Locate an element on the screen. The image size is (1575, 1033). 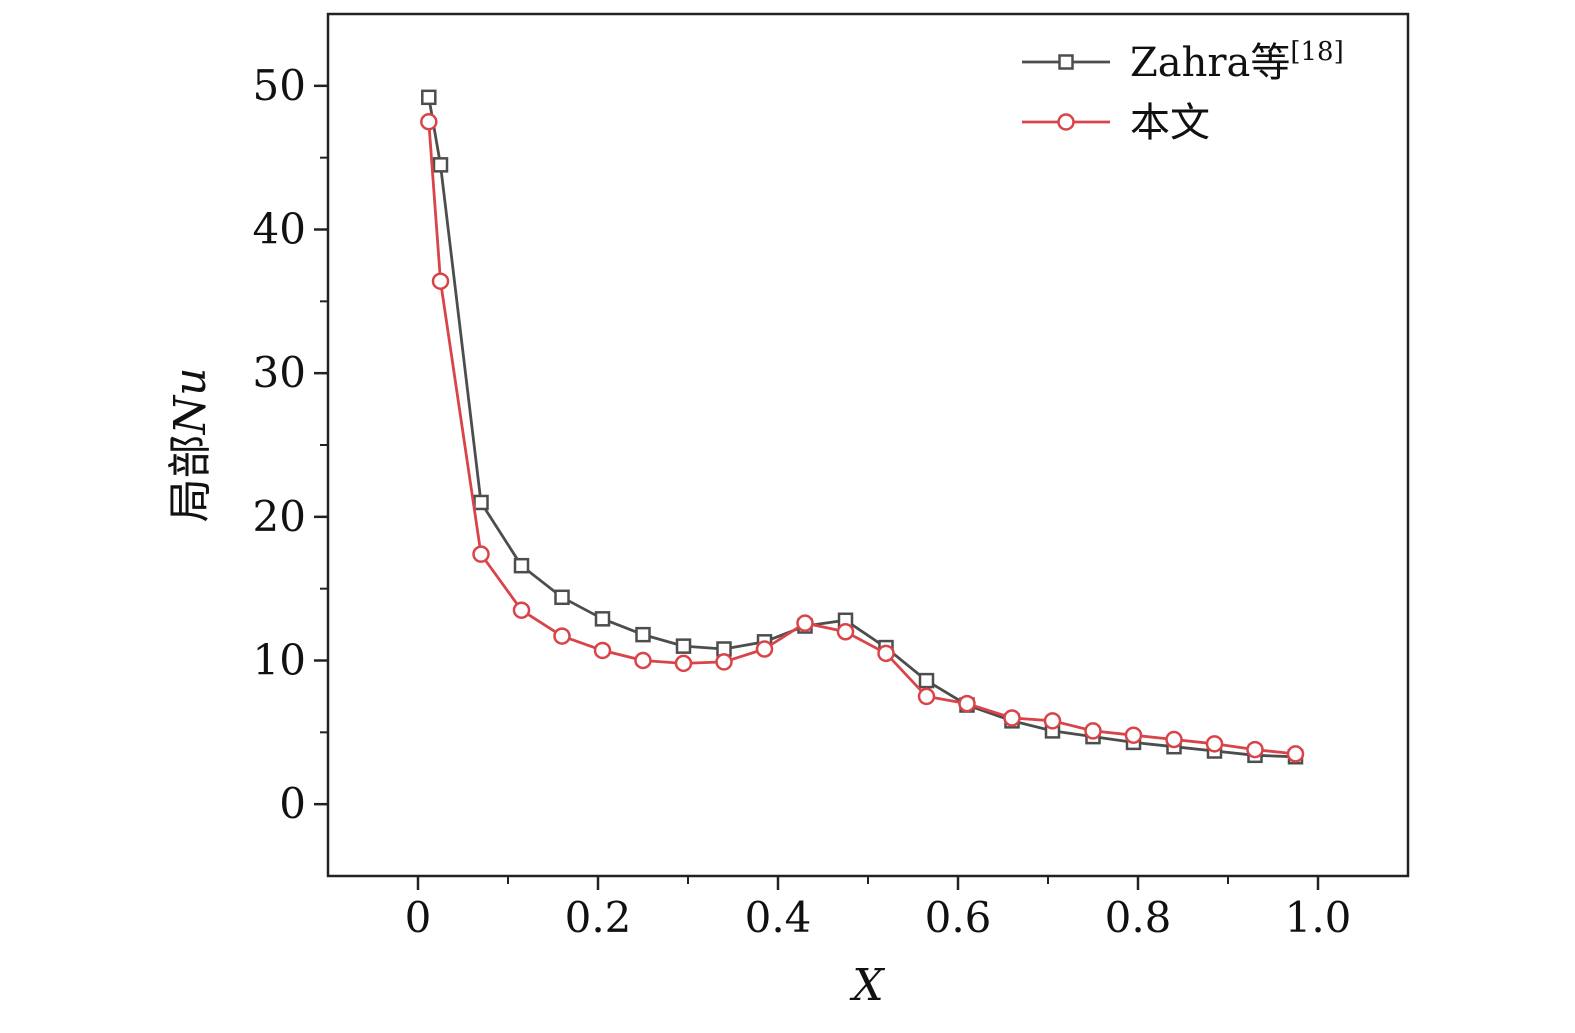
y-tick-label: 20 is located at coordinates (279, 516).